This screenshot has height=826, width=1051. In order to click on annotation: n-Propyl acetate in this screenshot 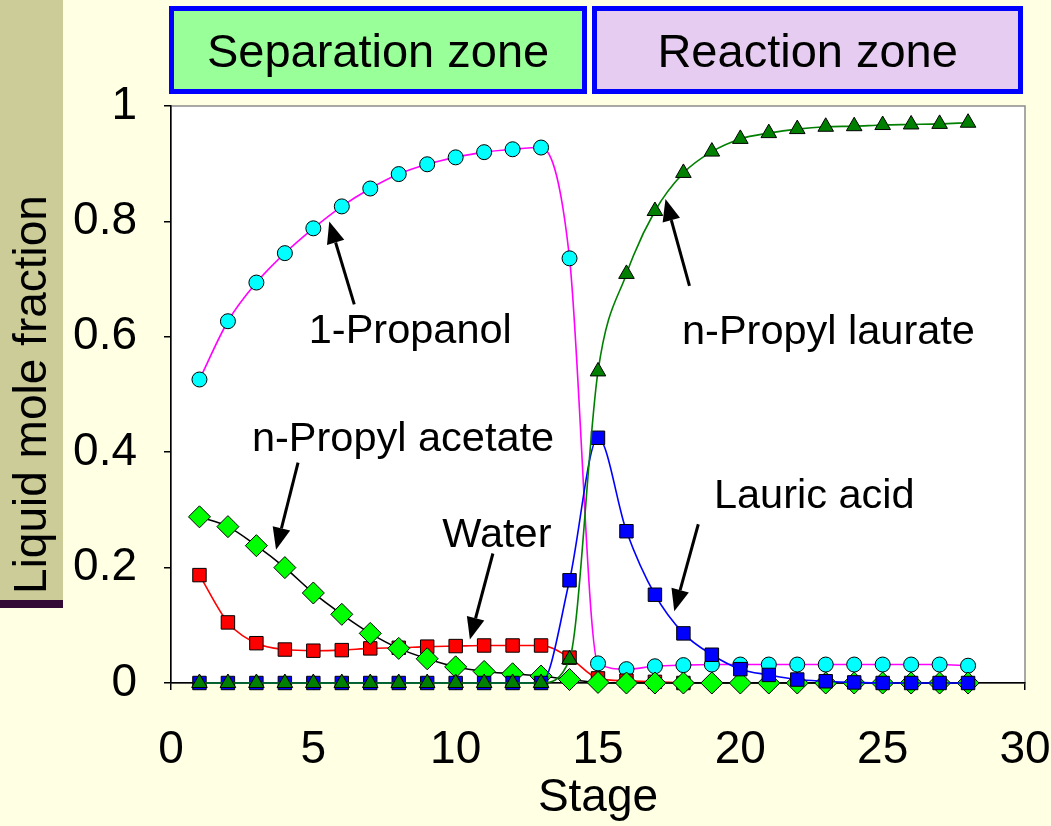, I will do `click(403, 437)`.